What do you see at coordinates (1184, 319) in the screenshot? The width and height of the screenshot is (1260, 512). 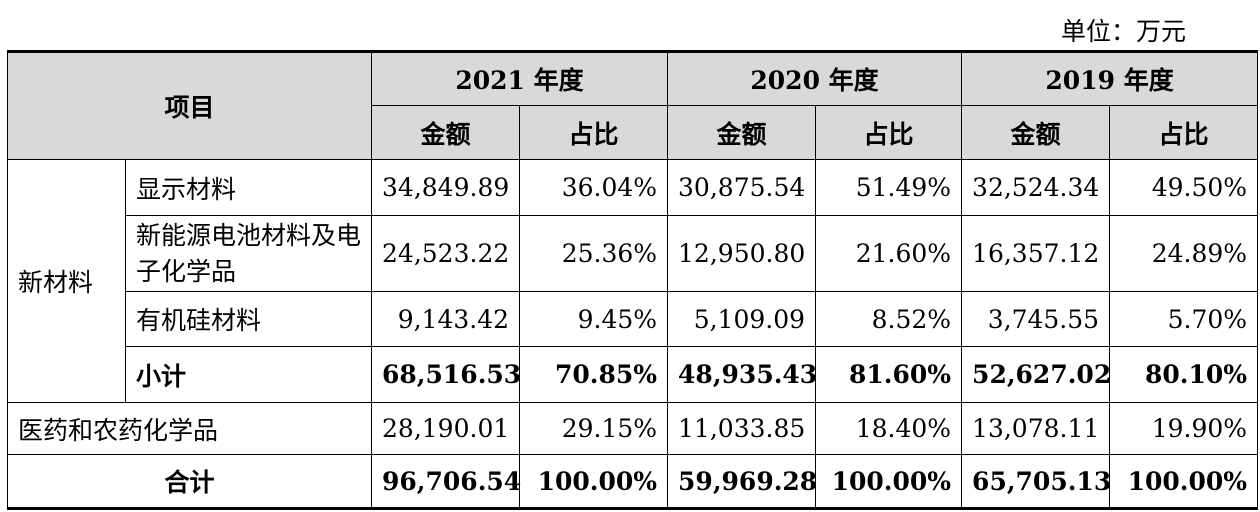 I see `cell-ratio-2019: 5.70%` at bounding box center [1184, 319].